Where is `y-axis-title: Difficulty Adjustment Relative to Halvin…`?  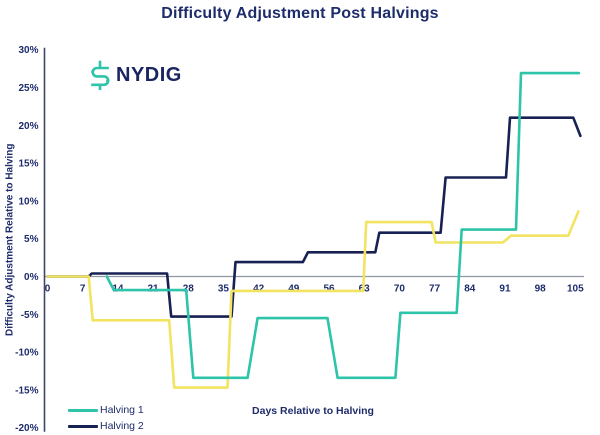
y-axis-title: Difficulty Adjustment Relative to Halvin… is located at coordinates (10, 240).